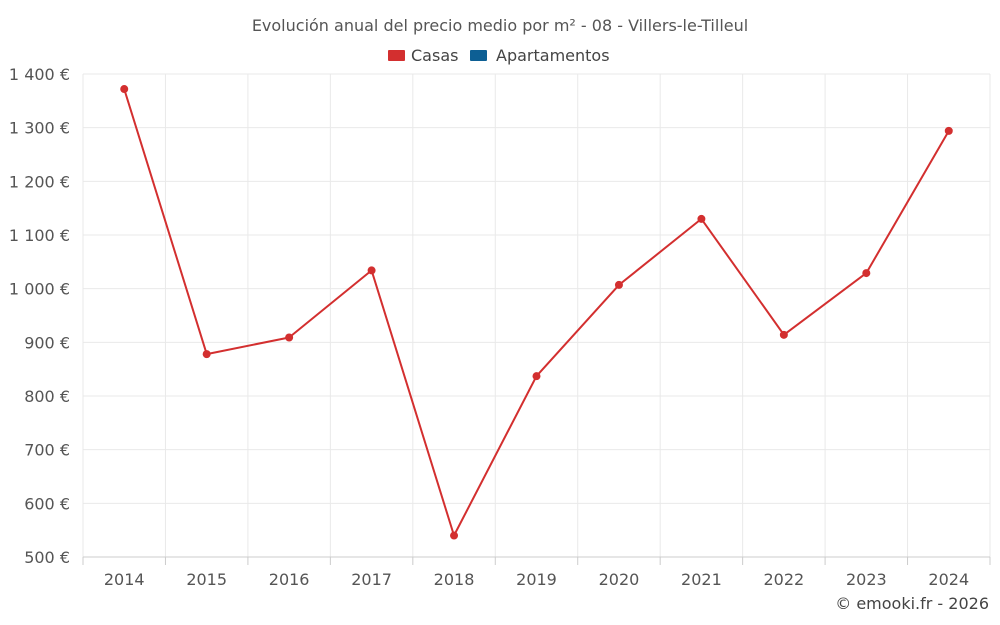 This screenshot has width=1000, height=625. I want to click on y-tick-label: 1 000 €, so click(39, 289).